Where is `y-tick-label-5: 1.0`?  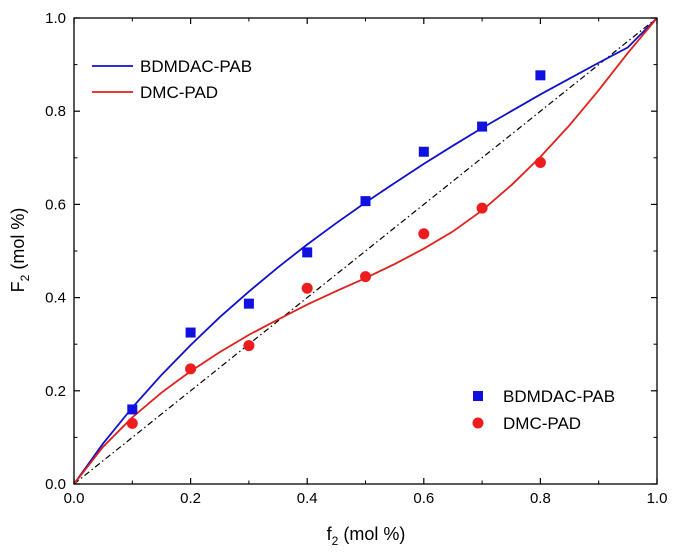
y-tick-label-5: 1.0 is located at coordinates (55, 18).